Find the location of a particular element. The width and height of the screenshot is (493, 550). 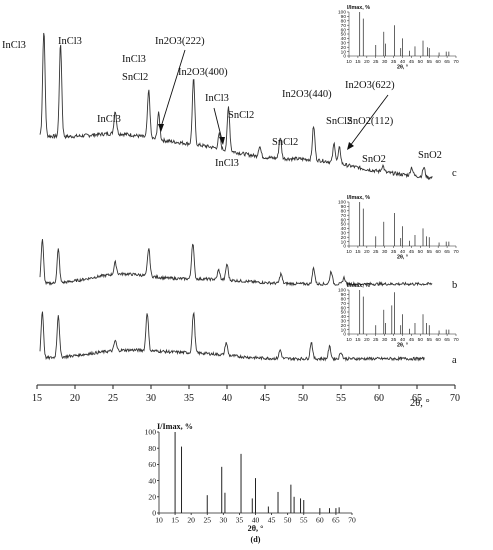

main-x-tick-label: 60 is located at coordinates (379, 398).